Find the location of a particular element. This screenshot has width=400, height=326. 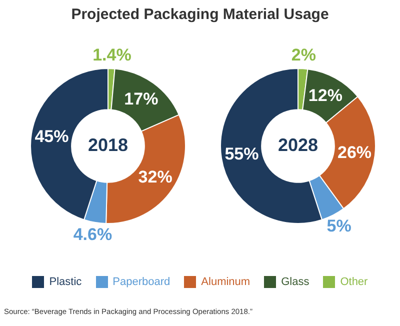

legend-label: Glass is located at coordinates (295, 282).